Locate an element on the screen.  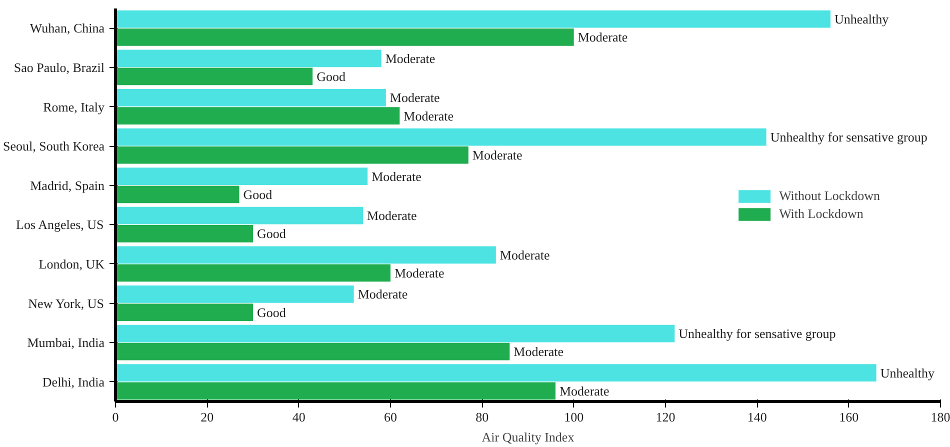
x-tick-label: 180 is located at coordinates (940, 417).